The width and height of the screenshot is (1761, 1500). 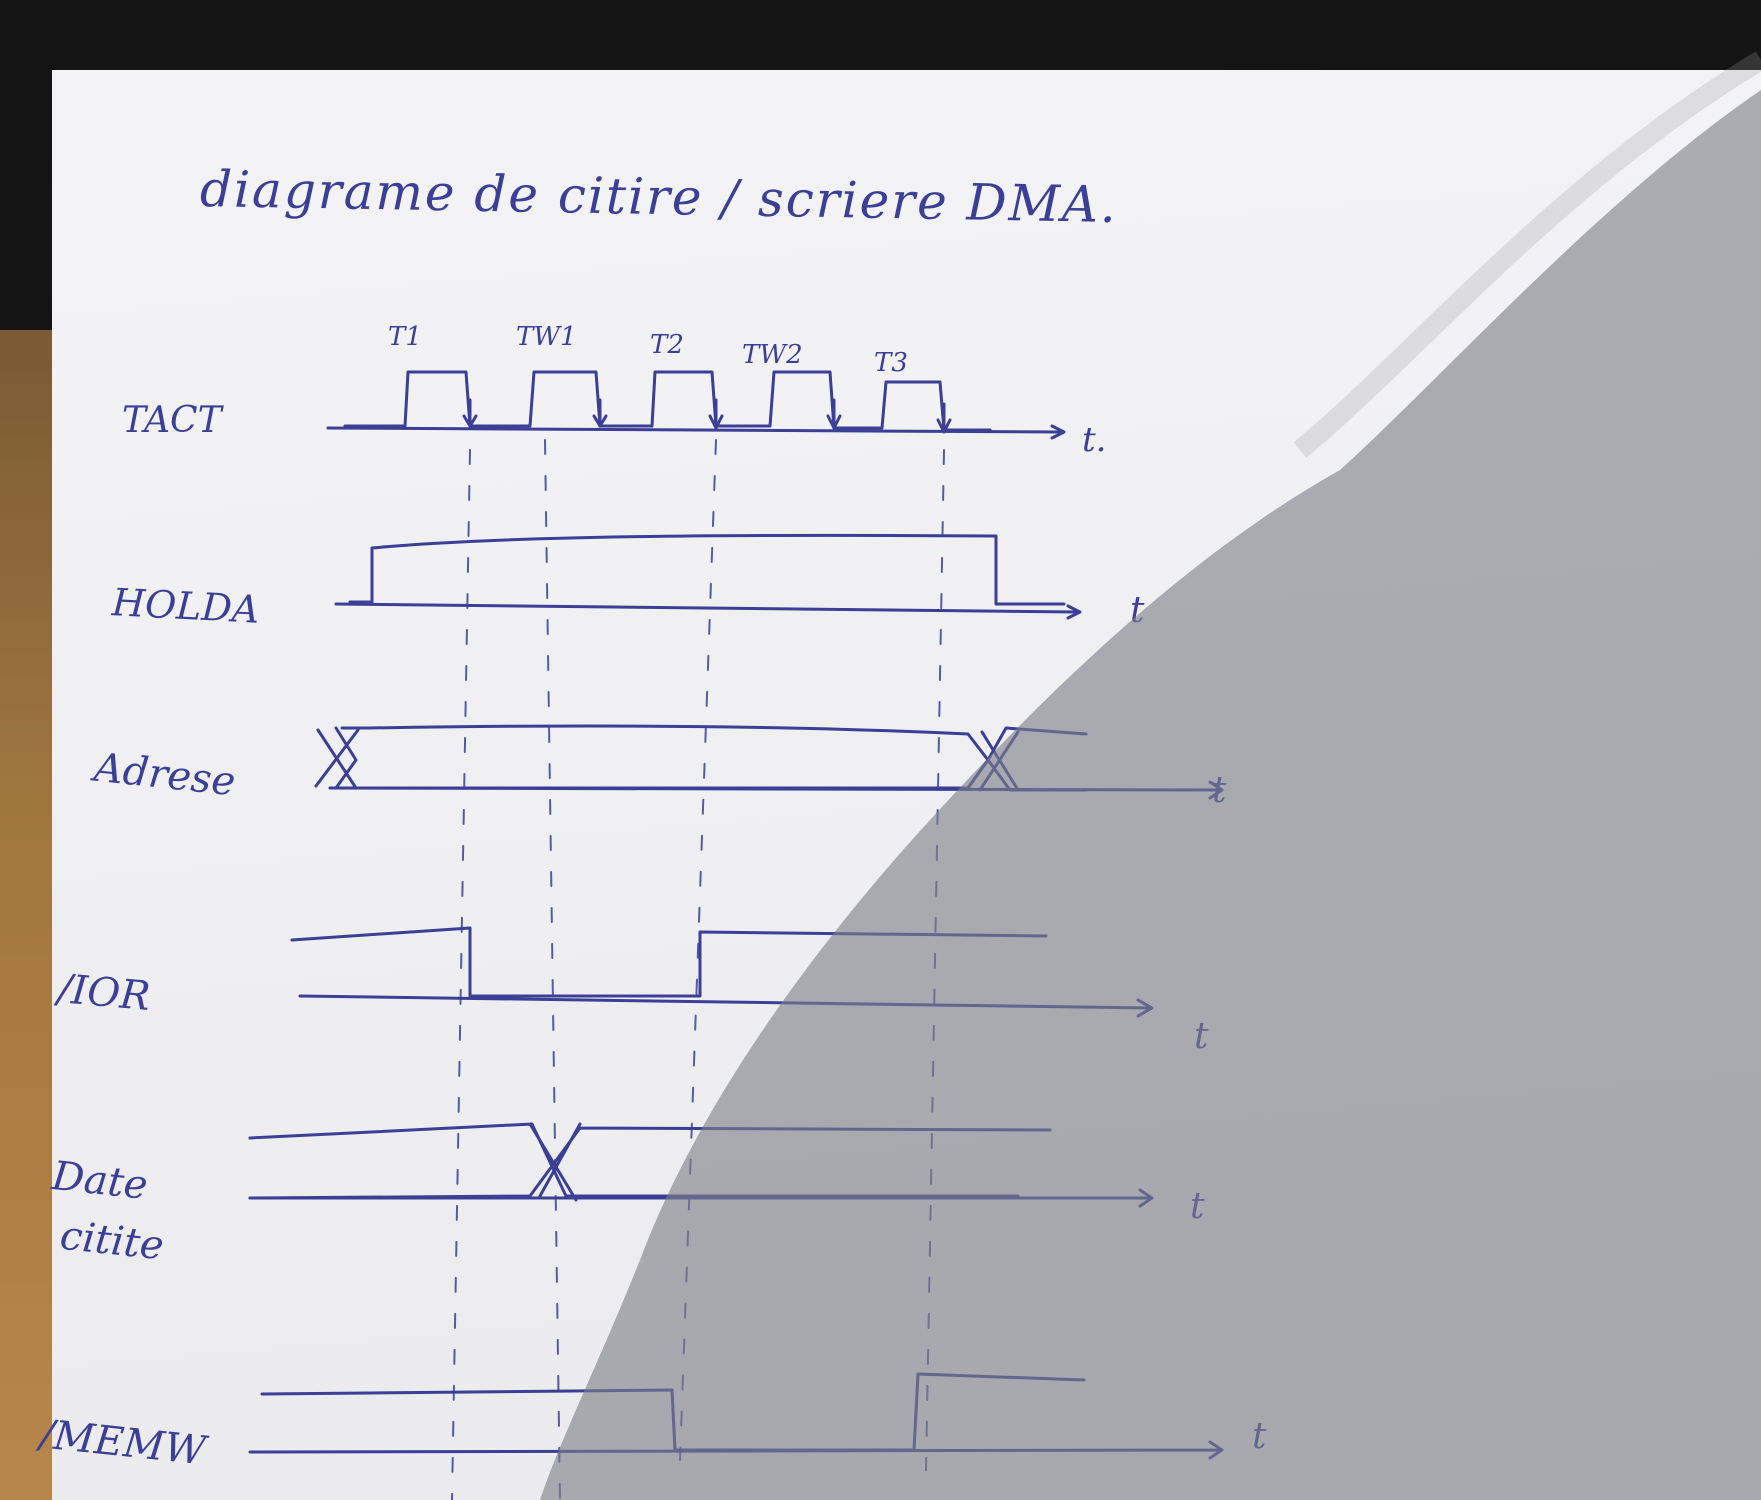 What do you see at coordinates (1197, 1206) in the screenshot?
I see `axis-label-date: t` at bounding box center [1197, 1206].